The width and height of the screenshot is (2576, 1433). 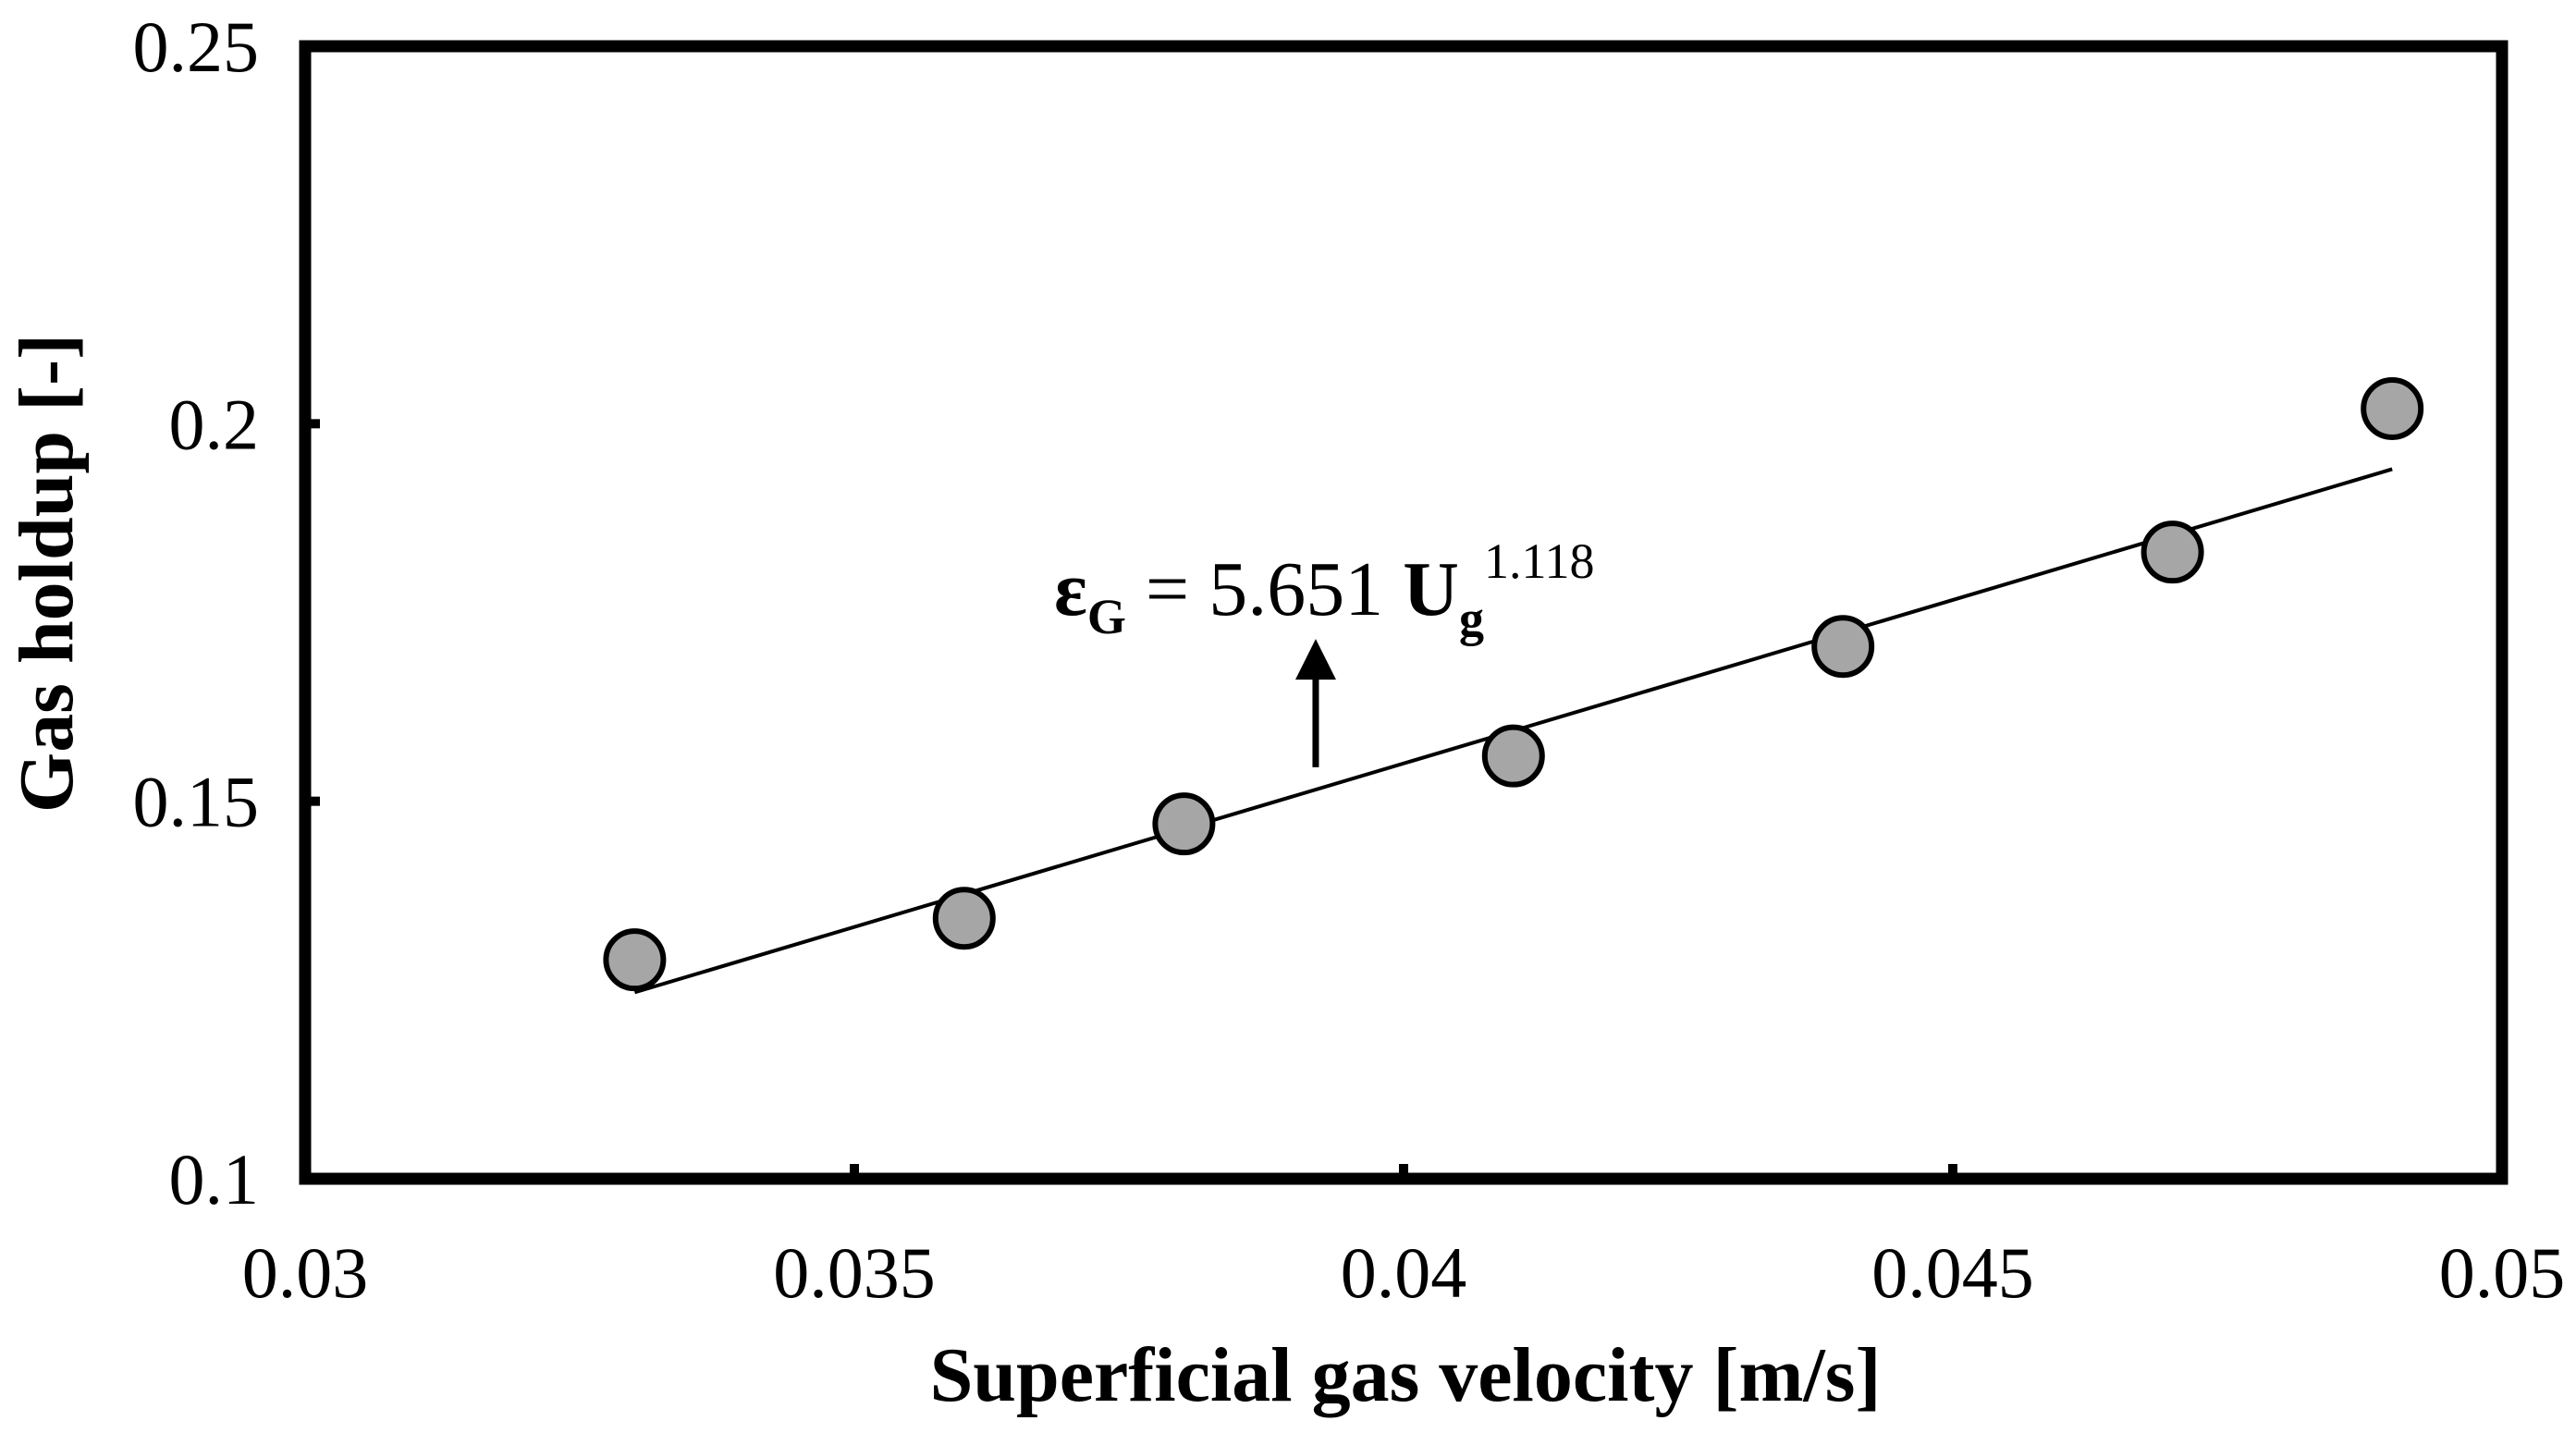 What do you see at coordinates (1315, 659) in the screenshot?
I see `annotation-arrow-head` at bounding box center [1315, 659].